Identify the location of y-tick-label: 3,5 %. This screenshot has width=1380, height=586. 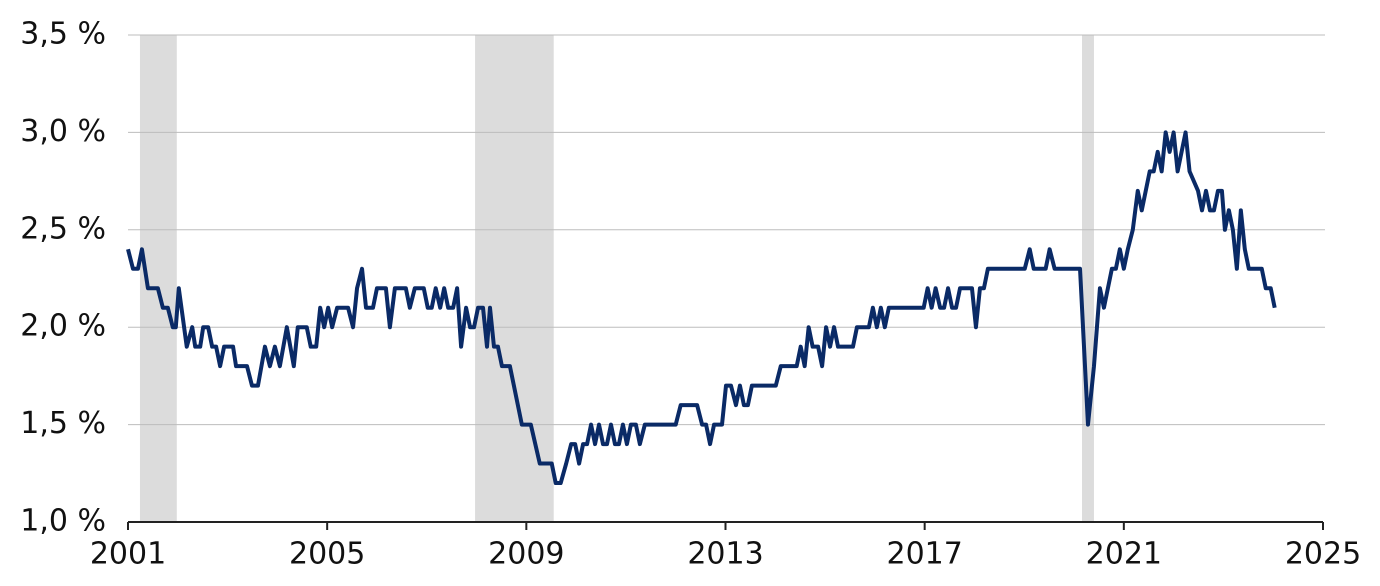
(63, 34).